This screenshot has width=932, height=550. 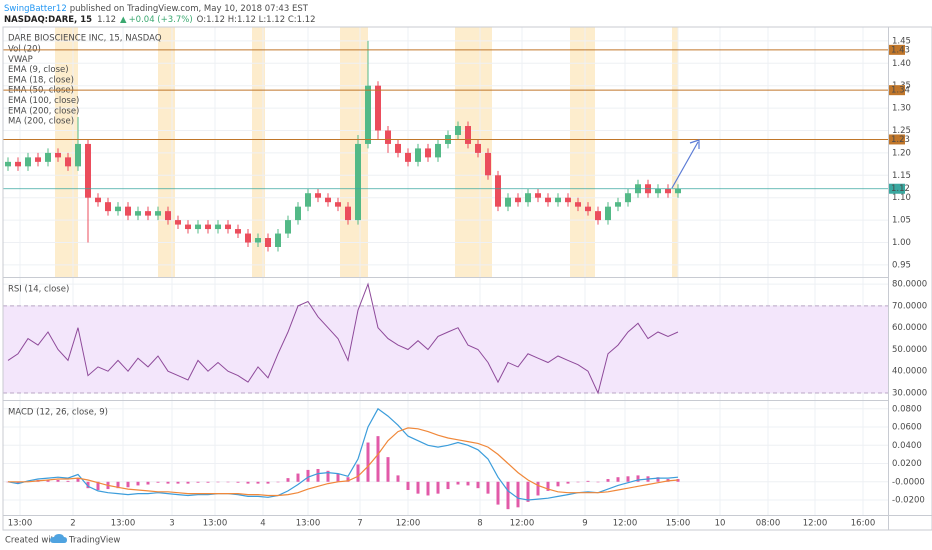 What do you see at coordinates (897, 188) in the screenshot?
I see `last-price-tag` at bounding box center [897, 188].